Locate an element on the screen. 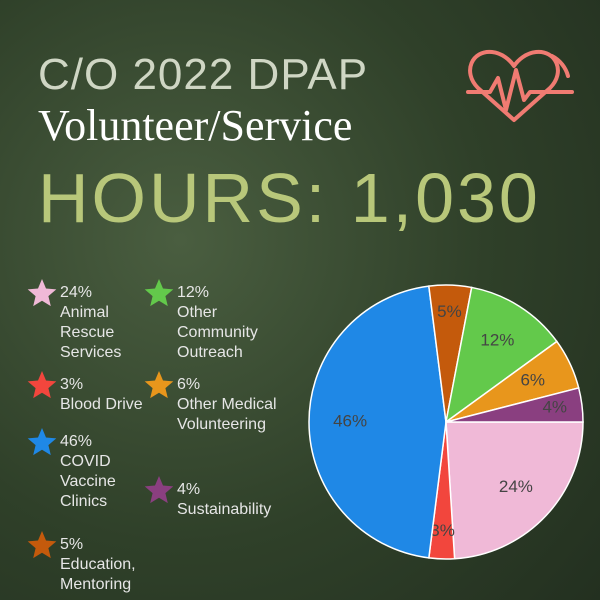 This screenshot has width=600, height=600. legend-label: Animal Rescue Services is located at coordinates (91, 332).